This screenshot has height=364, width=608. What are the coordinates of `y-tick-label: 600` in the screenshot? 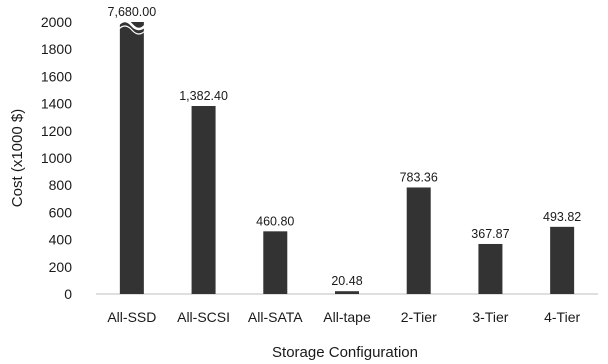 It's located at (61, 212).